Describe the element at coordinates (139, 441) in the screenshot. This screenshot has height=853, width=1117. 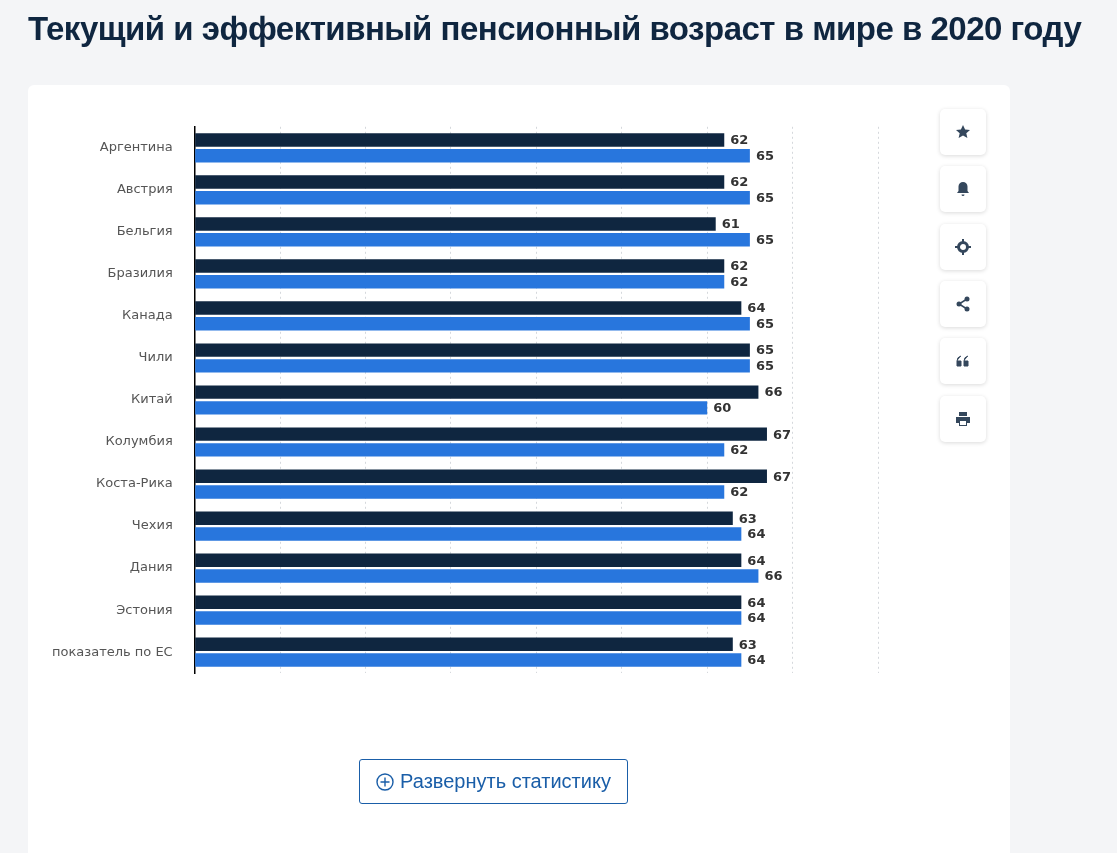
I see `y-tick-label: Колумбия` at that location.